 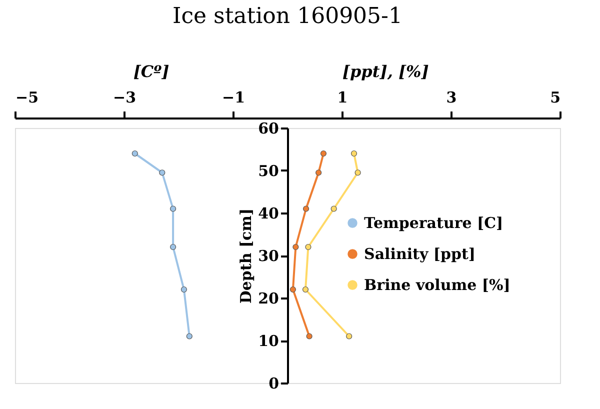 I want to click on y-tick-label: 20, so click(x=268, y=299).